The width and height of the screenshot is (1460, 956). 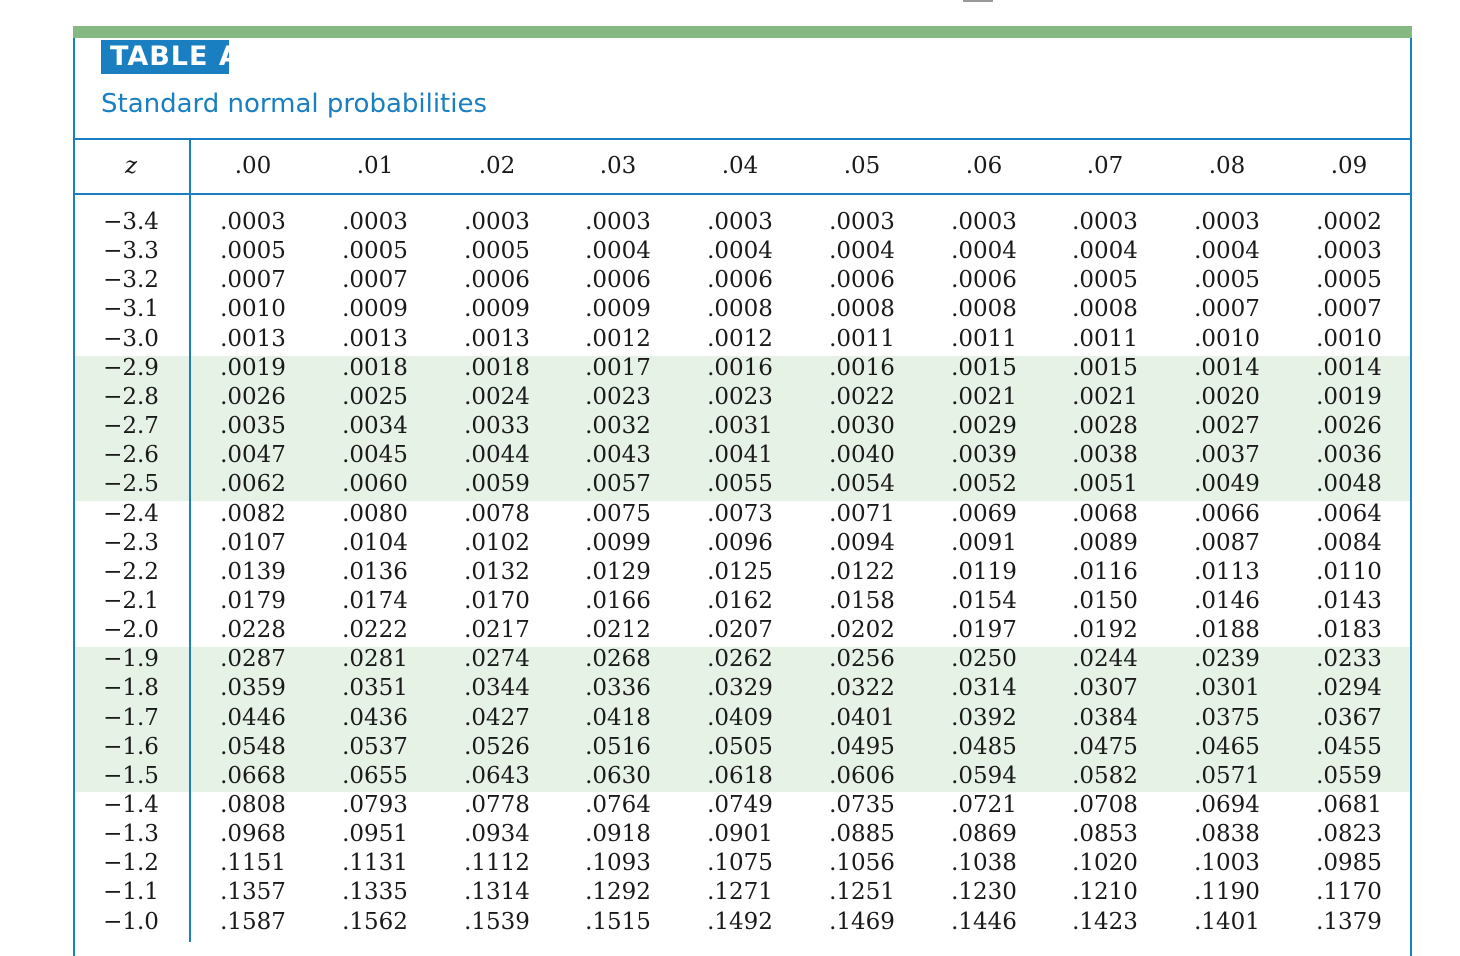 What do you see at coordinates (253, 776) in the screenshot?
I see `probability-cell: .0668` at bounding box center [253, 776].